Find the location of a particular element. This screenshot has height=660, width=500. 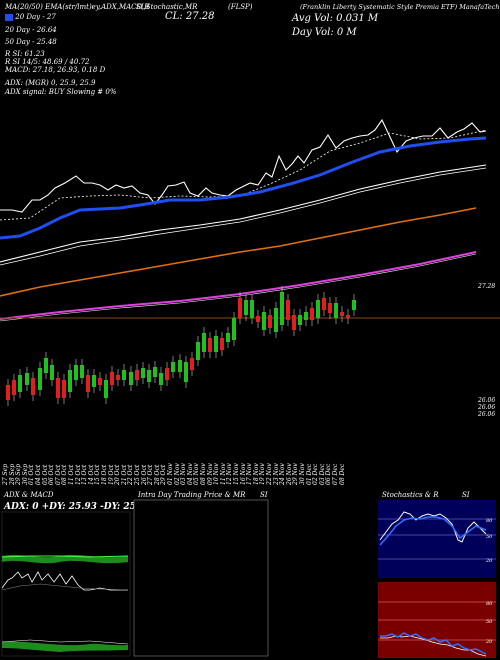

stoch-panel-bg is located at coordinates (437, 539).